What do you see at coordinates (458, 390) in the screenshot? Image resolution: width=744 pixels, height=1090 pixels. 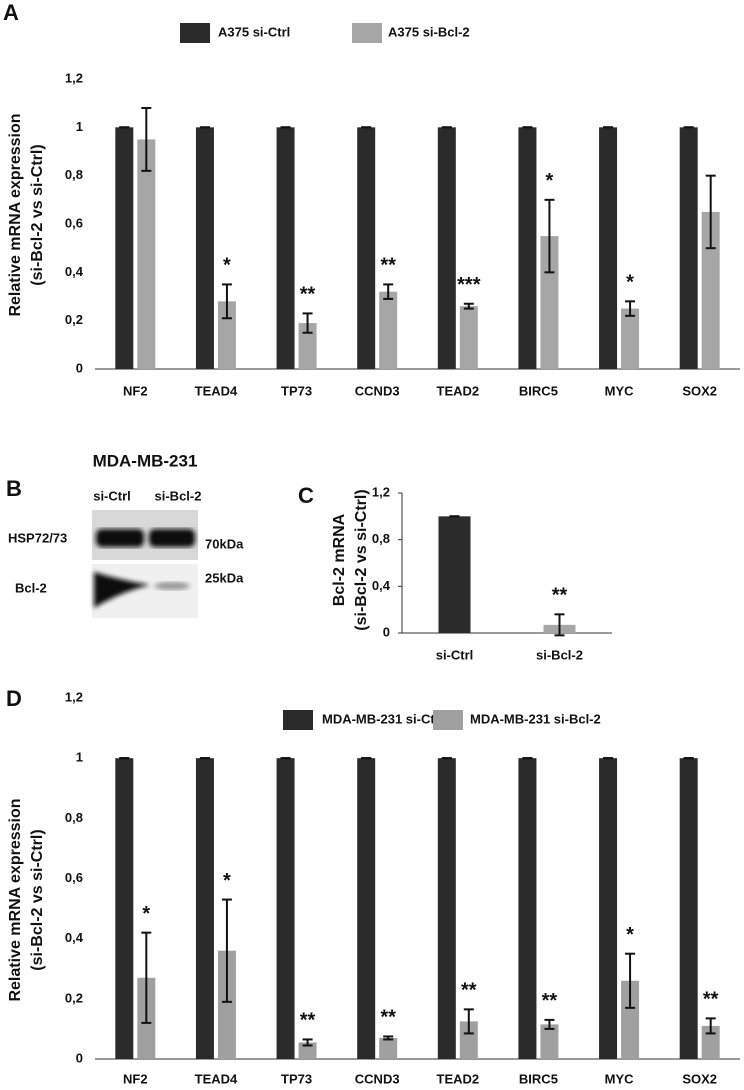 I see `x-tick-label: TEAD2` at bounding box center [458, 390].